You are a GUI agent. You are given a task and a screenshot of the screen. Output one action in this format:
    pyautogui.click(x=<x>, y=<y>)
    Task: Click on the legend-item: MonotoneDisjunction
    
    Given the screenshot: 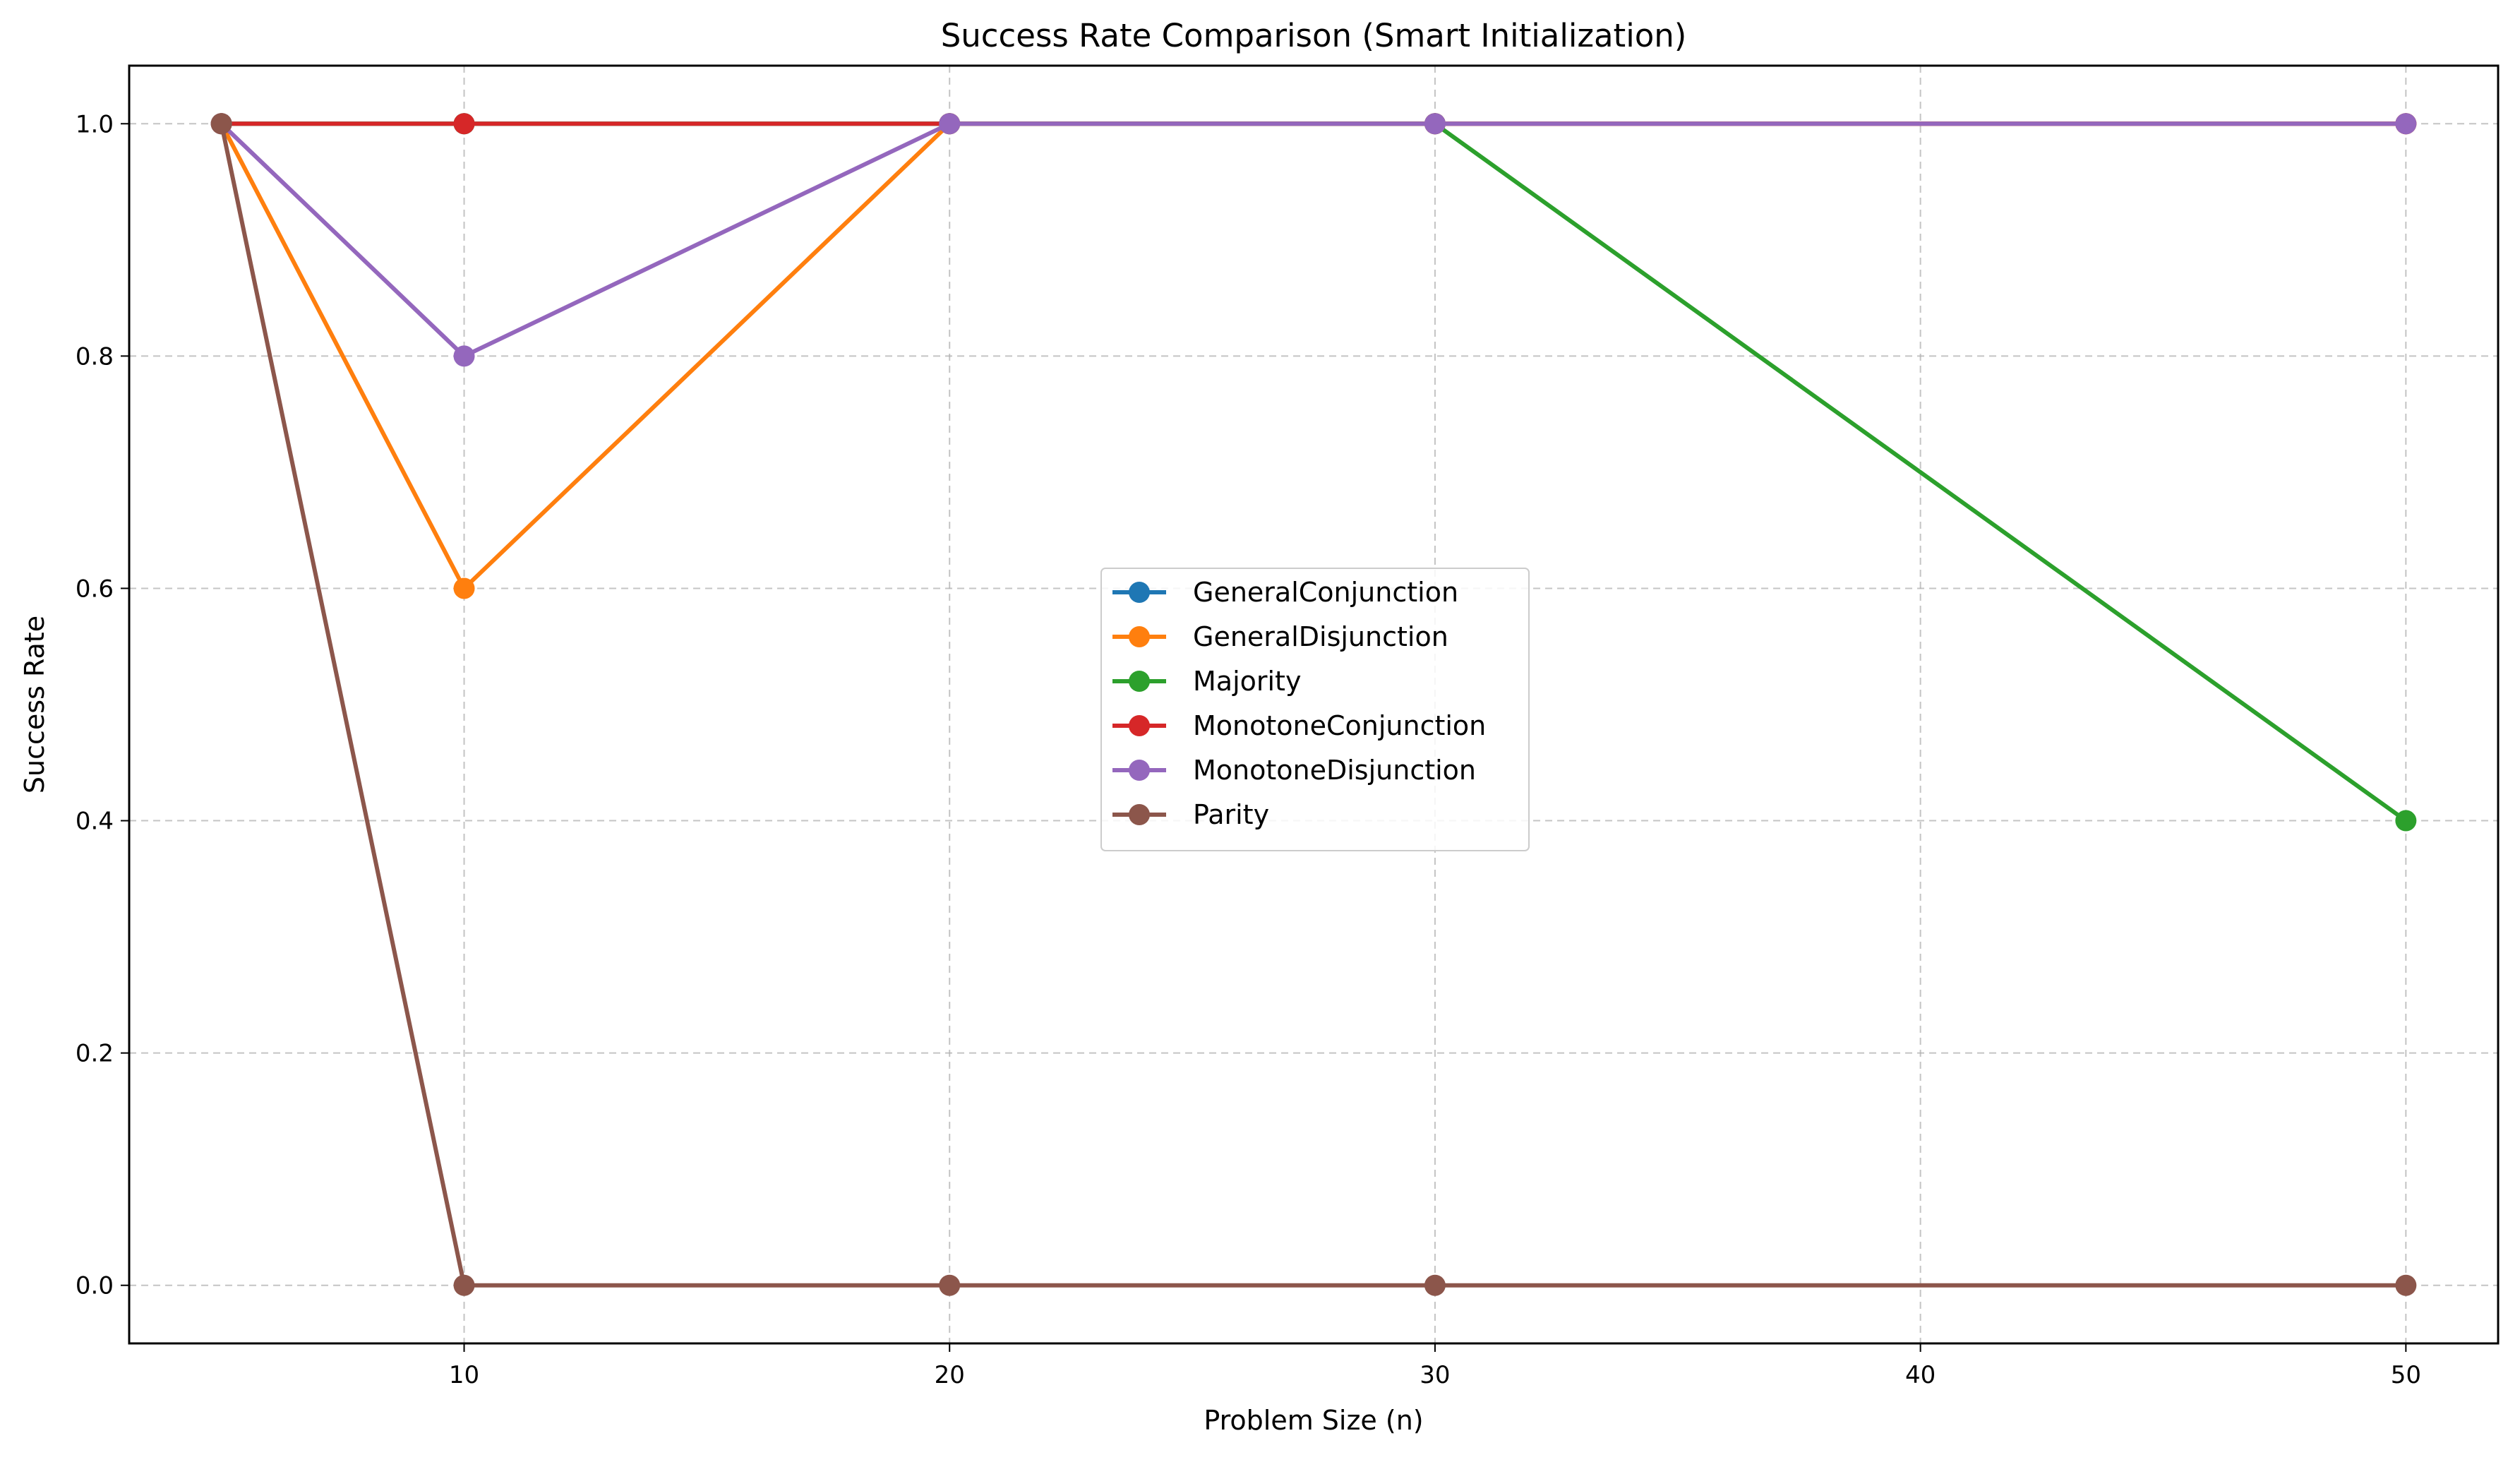 What is the action you would take?
    pyautogui.click(x=1294, y=770)
    